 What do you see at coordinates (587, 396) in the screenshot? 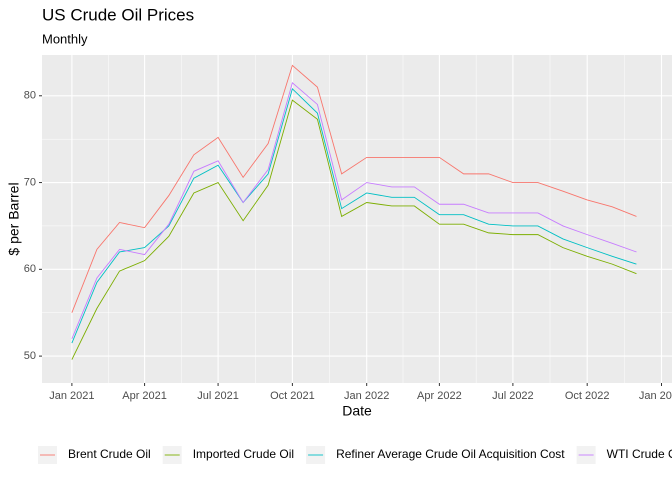
I see `x-tick-label: Oct 2022` at bounding box center [587, 396].